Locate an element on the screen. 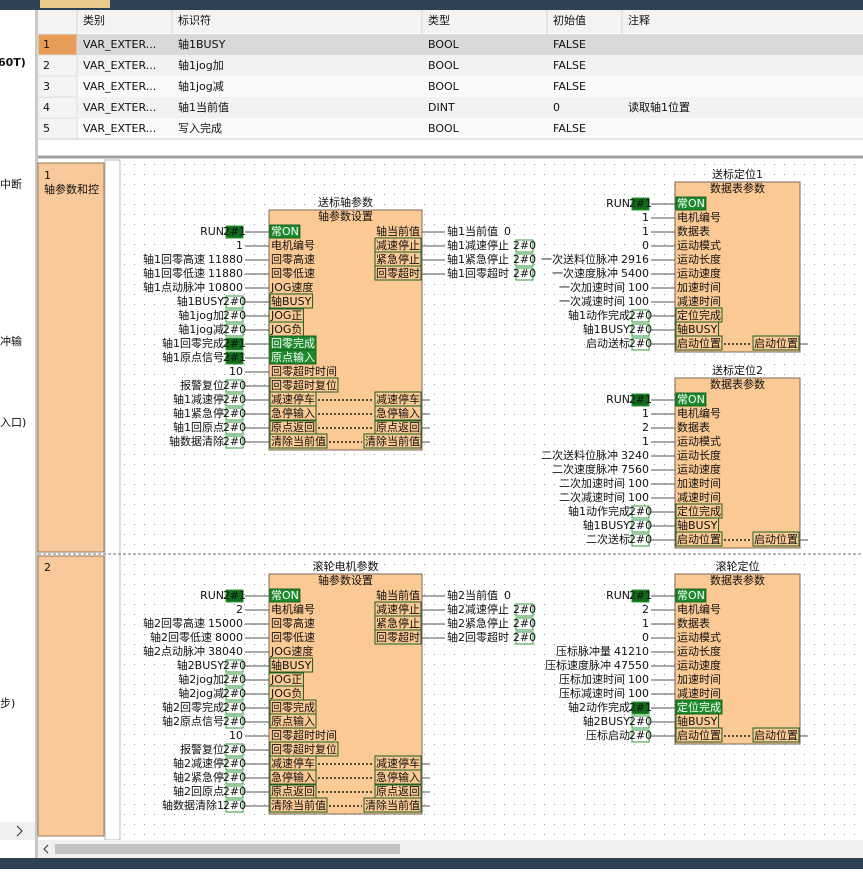 The height and width of the screenshot is (873, 863). input-variable: 轴2紧急停 is located at coordinates (198, 777).